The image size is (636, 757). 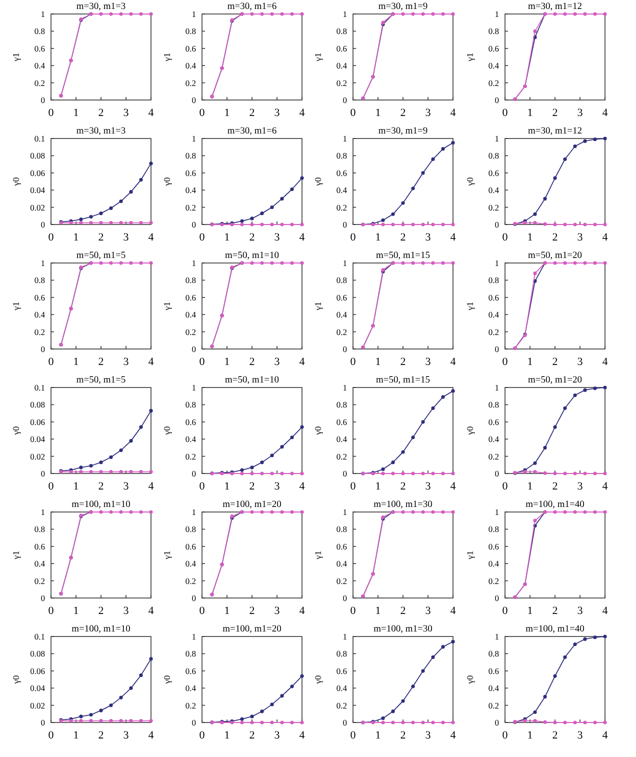 What do you see at coordinates (252, 131) in the screenshot?
I see `chart-title: m=30, m1=6` at bounding box center [252, 131].